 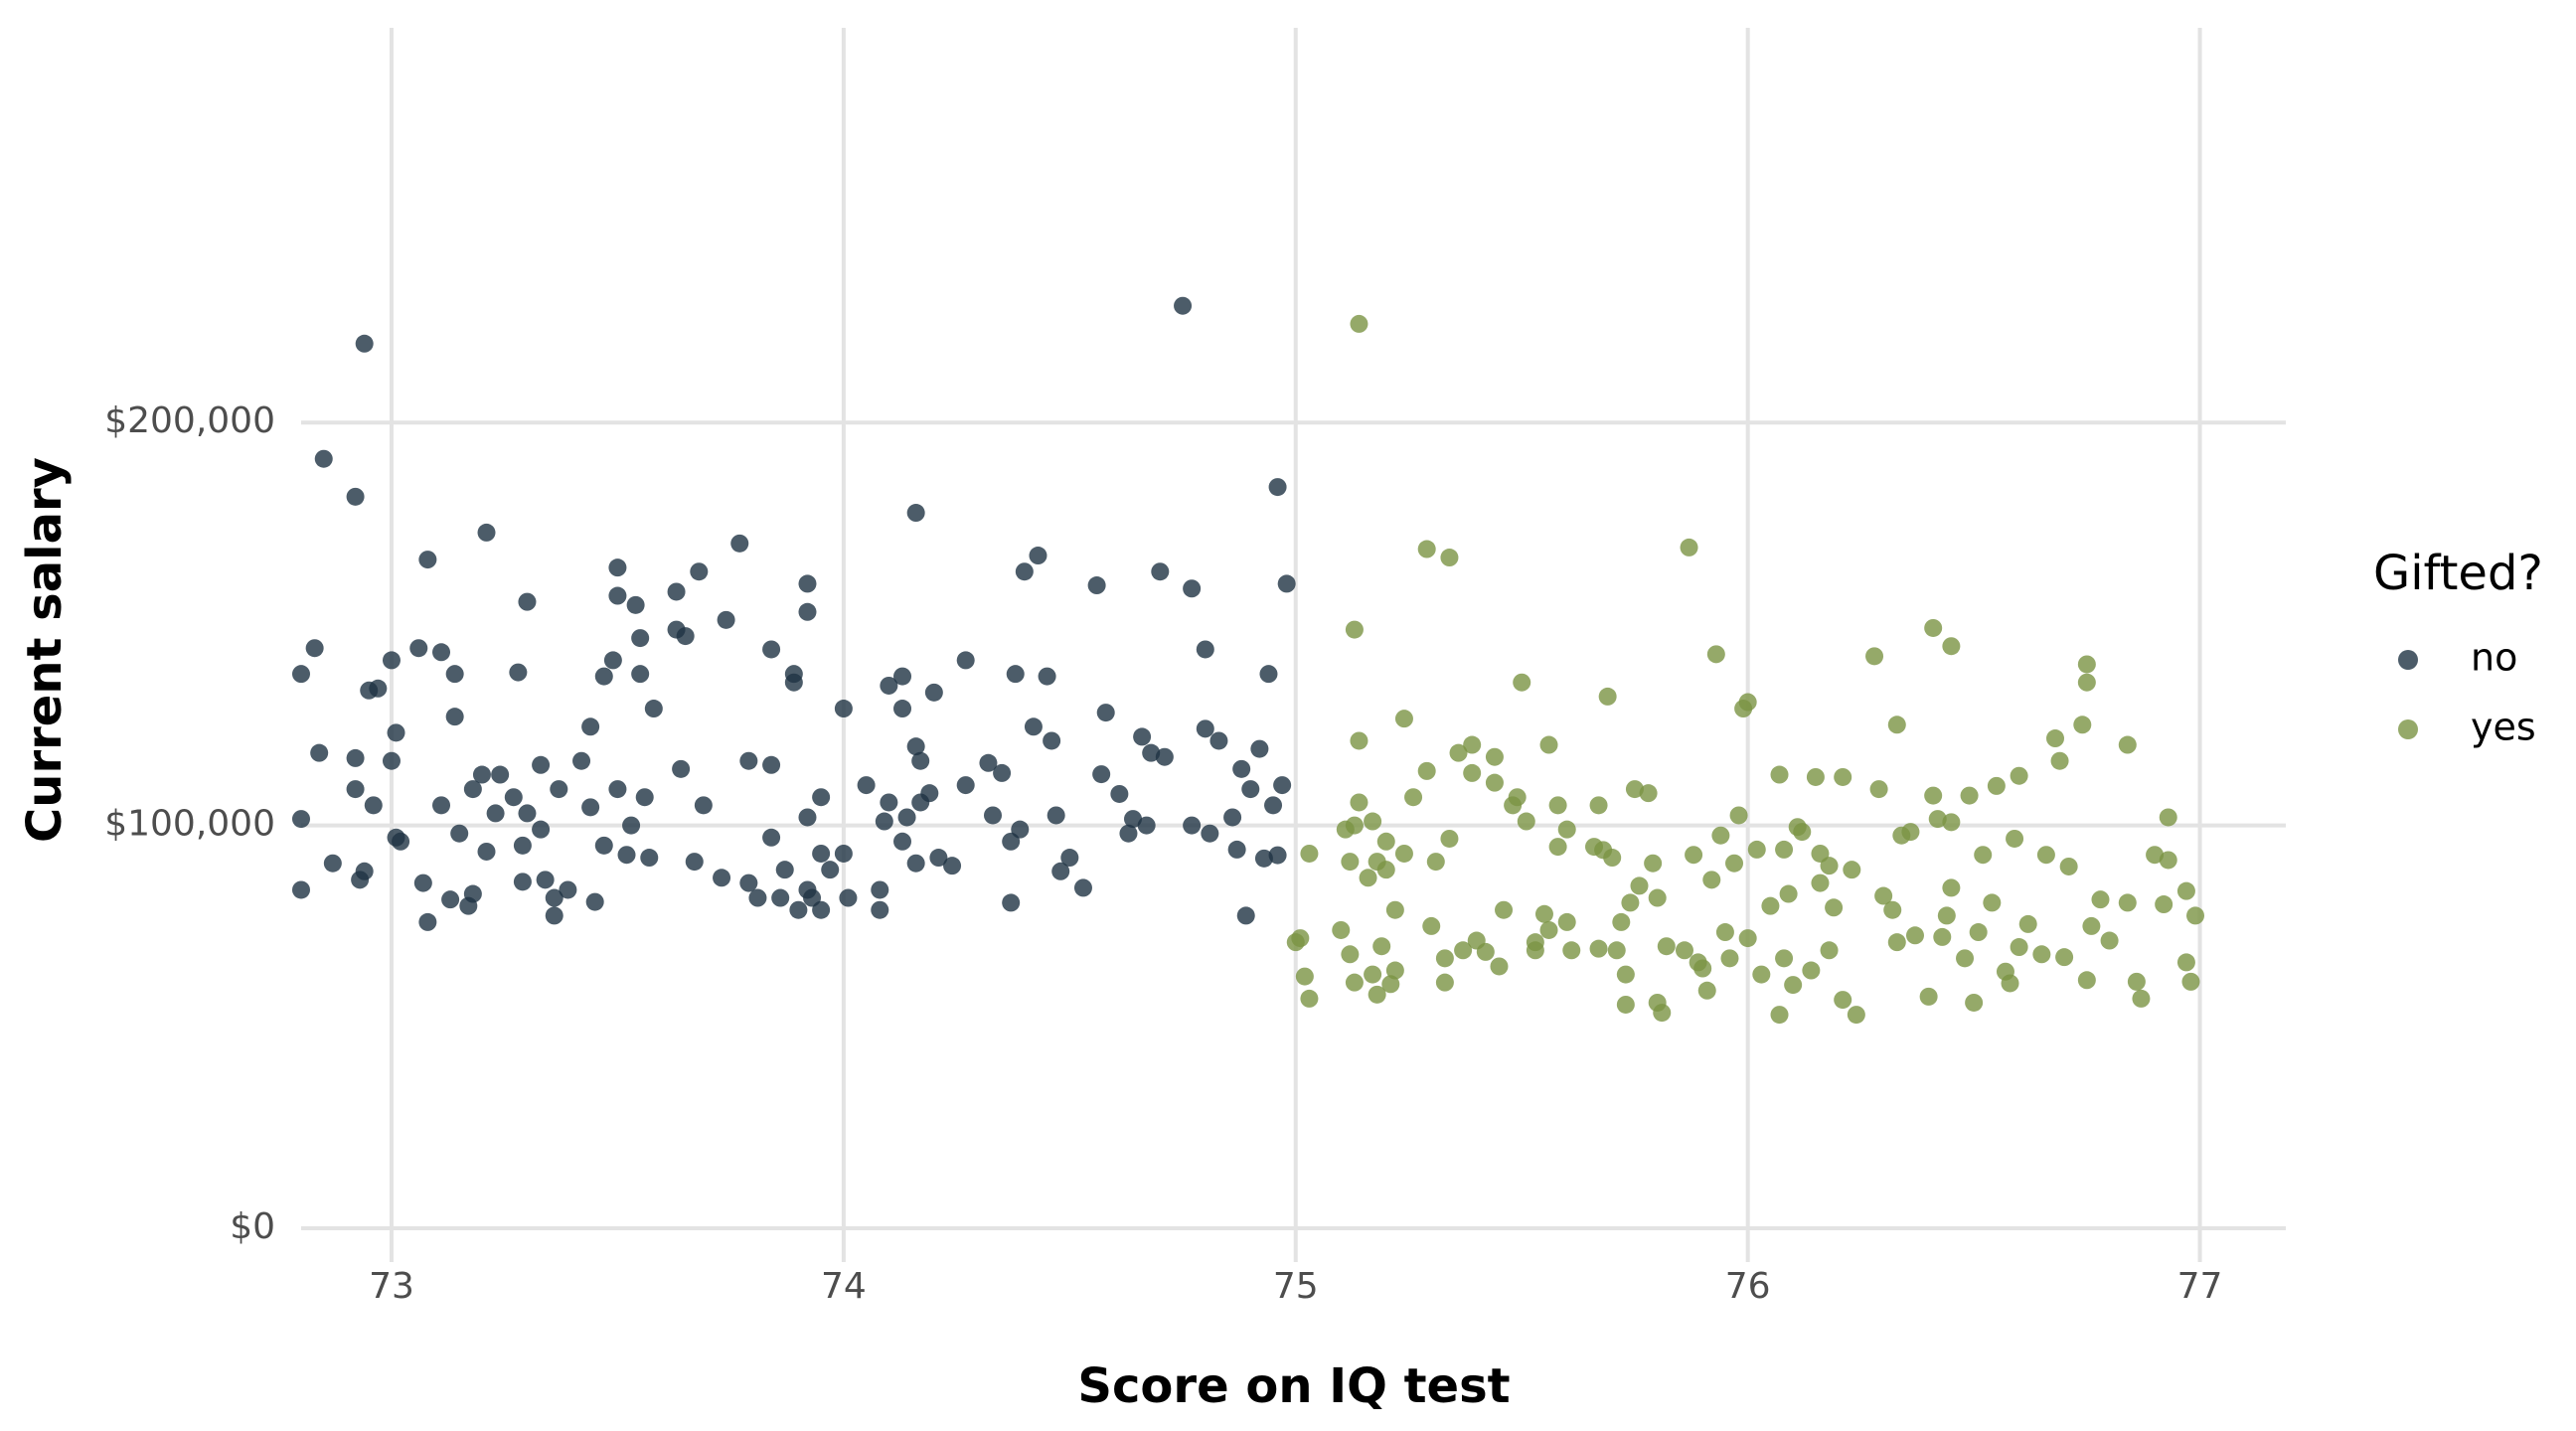 What do you see at coordinates (1748, 1286) in the screenshot?
I see `x-tick-label: 76` at bounding box center [1748, 1286].